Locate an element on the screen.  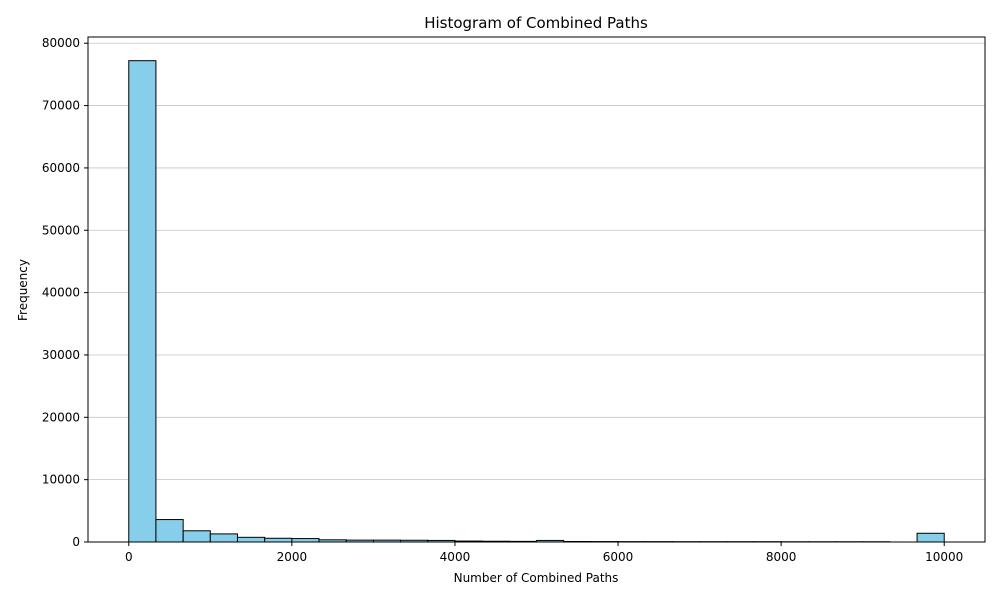
x-axis-ticks: 0 2000 4000 6000 8000 10000 is located at coordinates (544, 553).